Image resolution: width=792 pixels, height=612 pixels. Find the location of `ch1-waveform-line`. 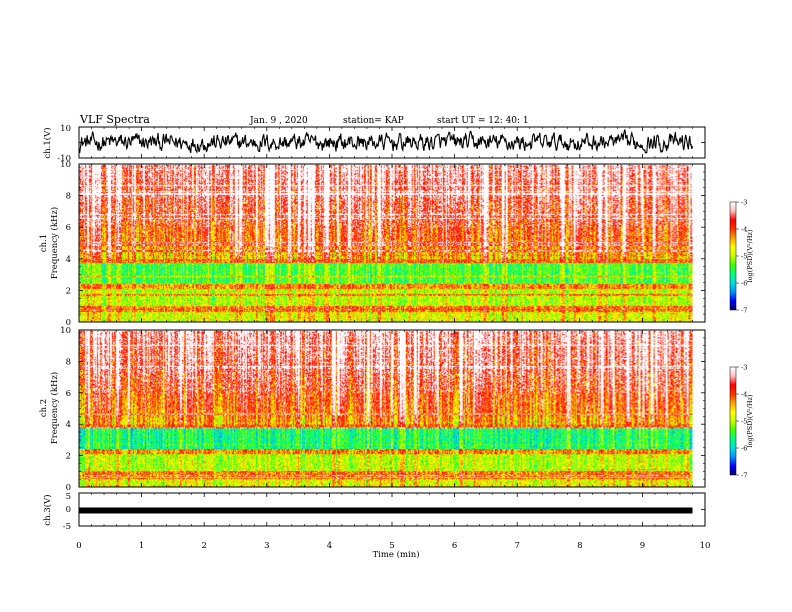

ch1-waveform-line is located at coordinates (386, 141).